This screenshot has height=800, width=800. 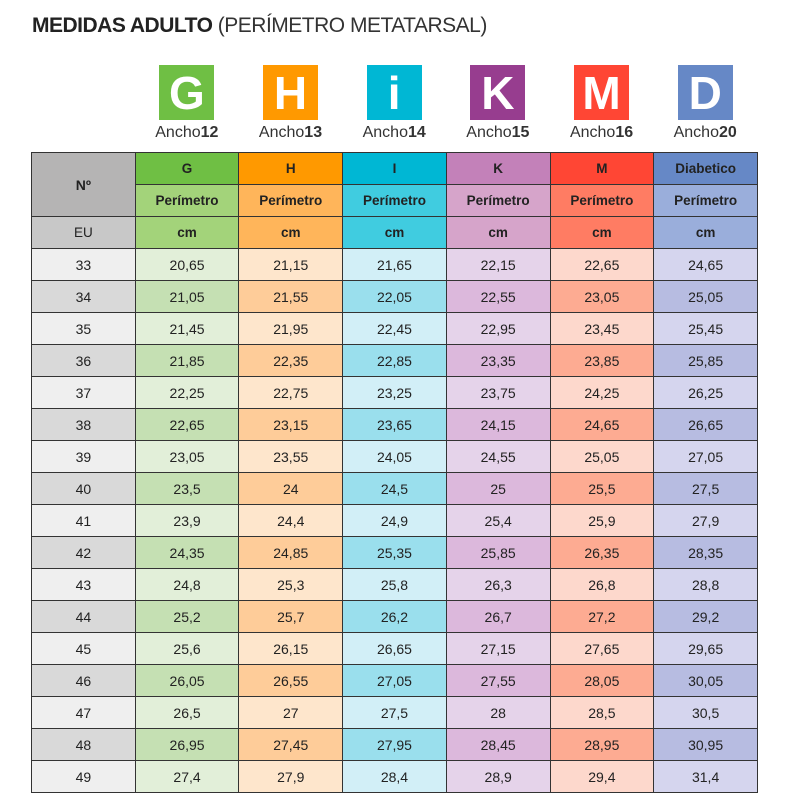 What do you see at coordinates (291, 328) in the screenshot?
I see `perimeter-cell: 21,95` at bounding box center [291, 328].